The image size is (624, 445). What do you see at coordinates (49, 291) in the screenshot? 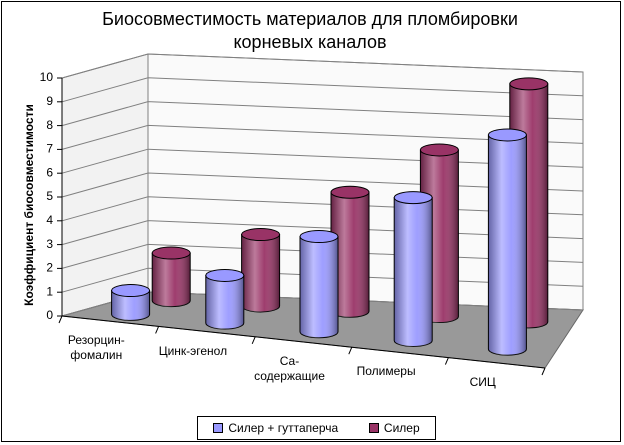
I see `y-tick-label: 1` at bounding box center [49, 291].